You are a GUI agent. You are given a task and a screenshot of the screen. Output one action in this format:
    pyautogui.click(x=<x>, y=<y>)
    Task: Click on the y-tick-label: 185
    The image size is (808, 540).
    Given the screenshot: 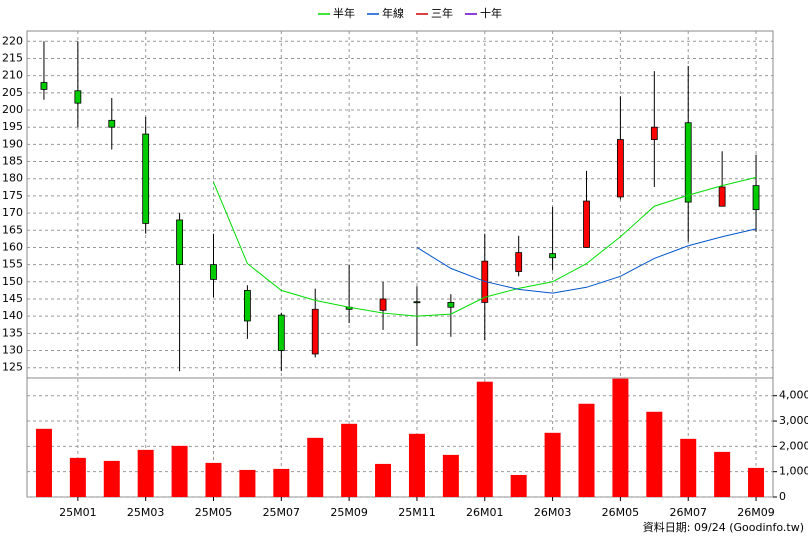 What is the action you would take?
    pyautogui.click(x=12, y=161)
    